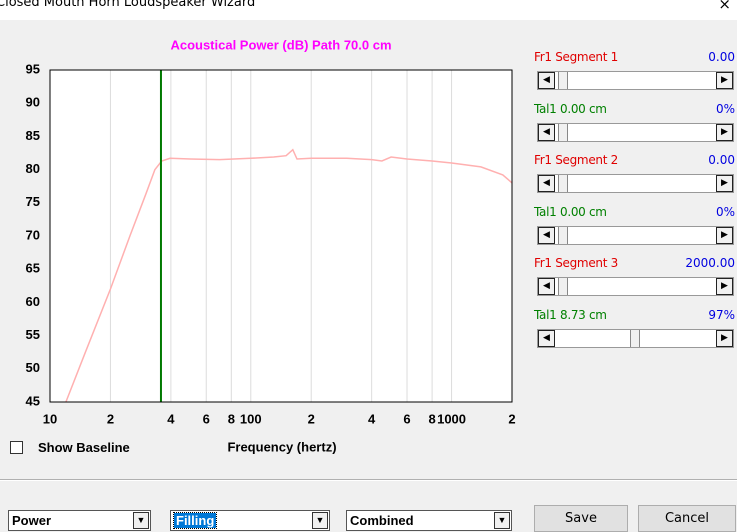  I want to click on y-tick-label: 95, so click(33, 68).